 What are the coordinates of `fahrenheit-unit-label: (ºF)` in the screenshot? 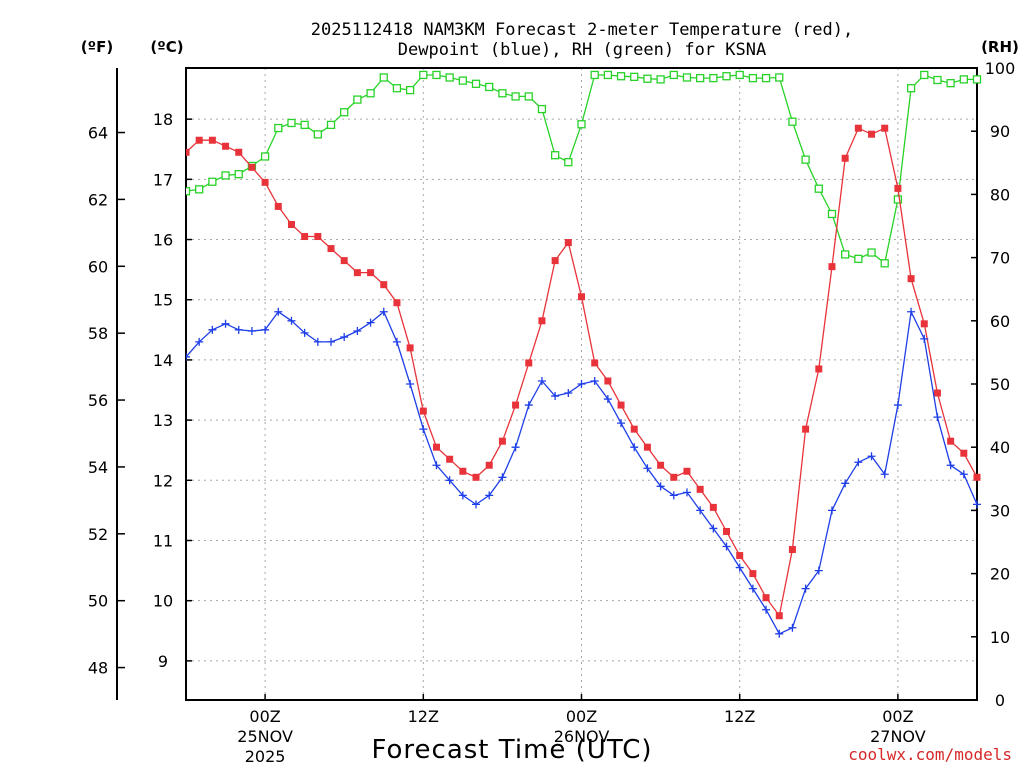 It's located at (97, 47).